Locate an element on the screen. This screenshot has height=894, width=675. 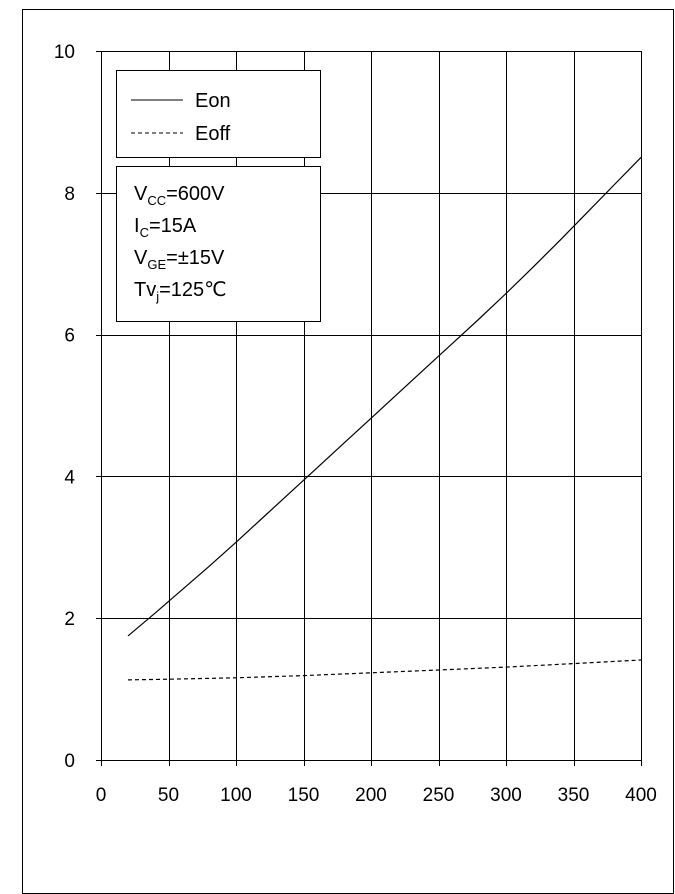
condition-line-3: VGE=±15V is located at coordinates (179, 259).